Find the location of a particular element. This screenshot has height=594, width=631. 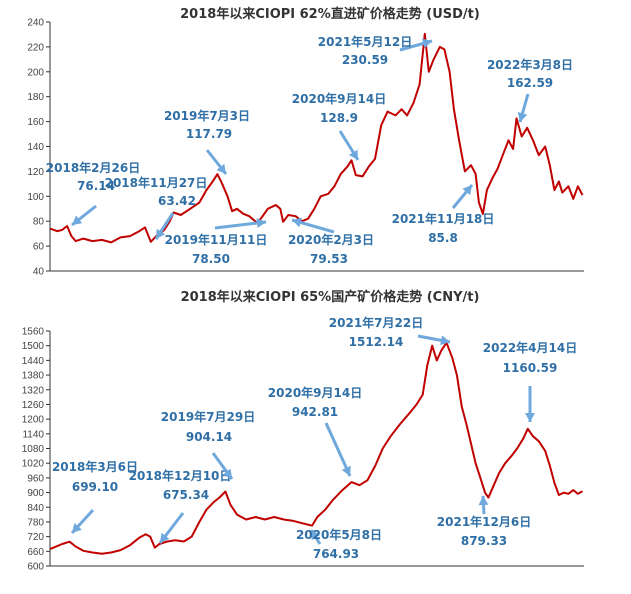

annotation-date: 2021年12月6日 is located at coordinates (484, 521).